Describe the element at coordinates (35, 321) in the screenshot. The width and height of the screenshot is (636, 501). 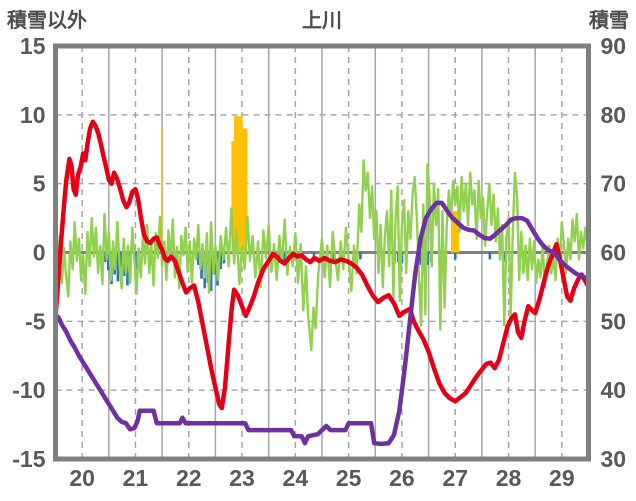
I see `left-tick-label: -5` at that location.